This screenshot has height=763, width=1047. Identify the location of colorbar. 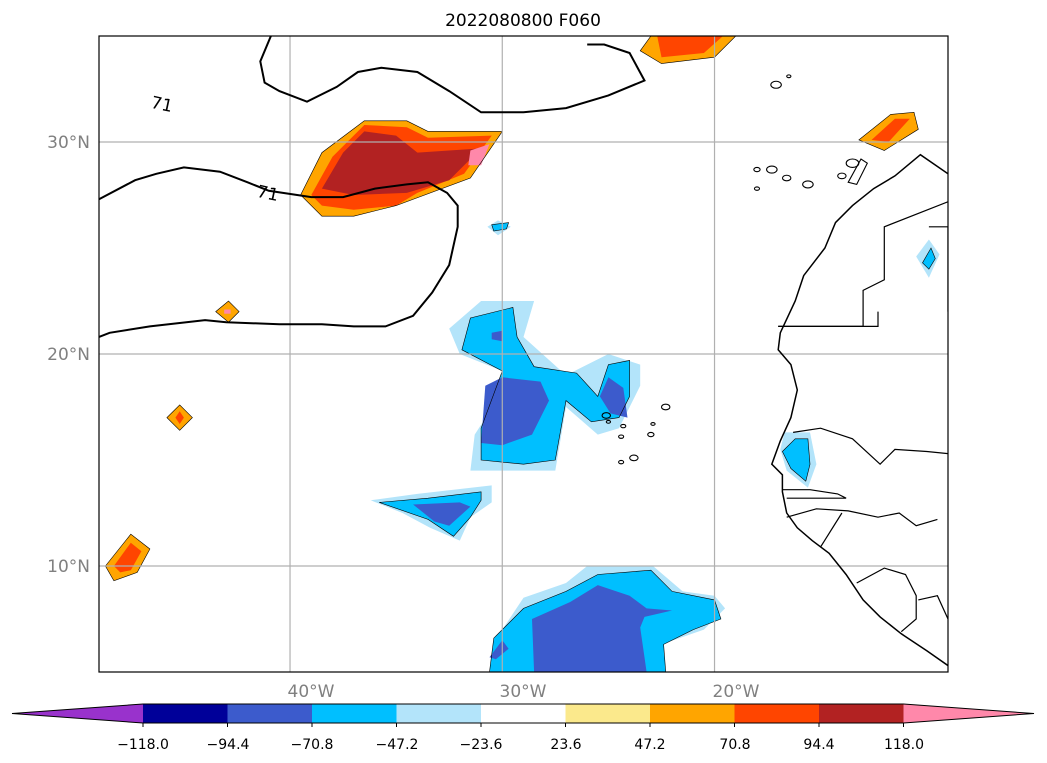
(523, 715).